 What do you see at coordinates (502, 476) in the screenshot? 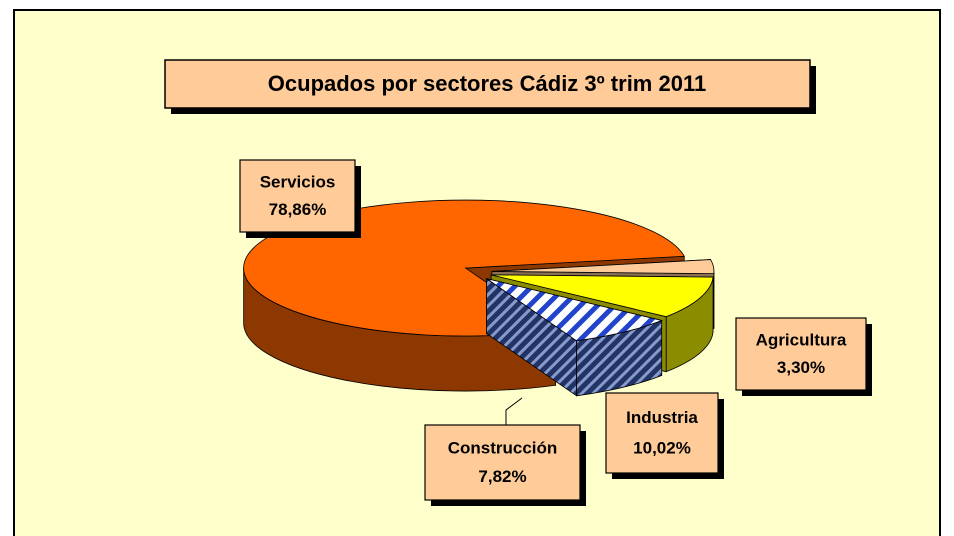
I see `label-value: 7,82%` at bounding box center [502, 476].